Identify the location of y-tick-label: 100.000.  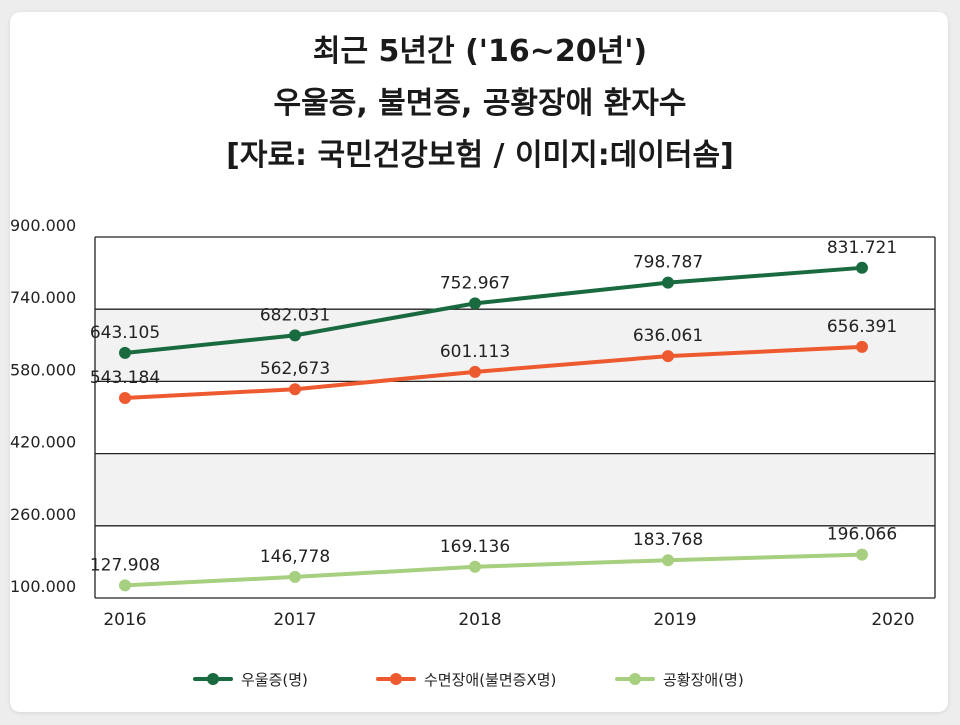
(43, 586).